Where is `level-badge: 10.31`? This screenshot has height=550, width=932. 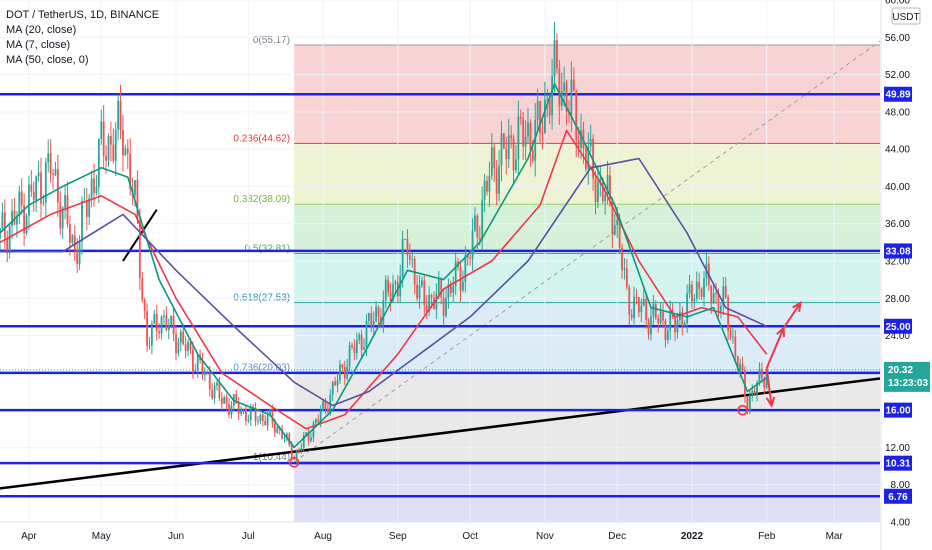
level-badge: 10.31 is located at coordinates (898, 463).